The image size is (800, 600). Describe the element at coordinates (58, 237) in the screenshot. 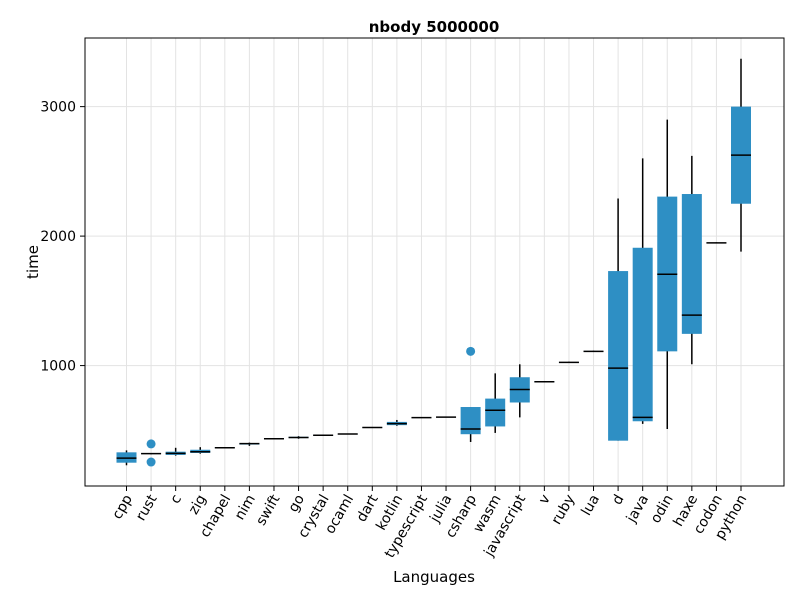

I see `y-tick-label: 2000` at that location.